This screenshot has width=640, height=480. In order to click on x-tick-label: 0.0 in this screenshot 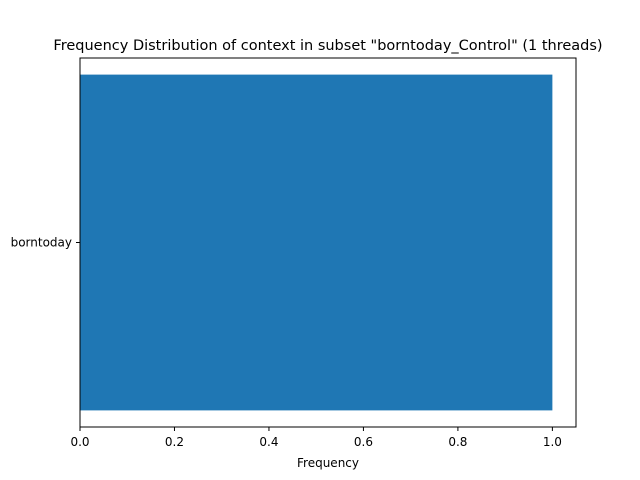, I will do `click(79, 442)`.